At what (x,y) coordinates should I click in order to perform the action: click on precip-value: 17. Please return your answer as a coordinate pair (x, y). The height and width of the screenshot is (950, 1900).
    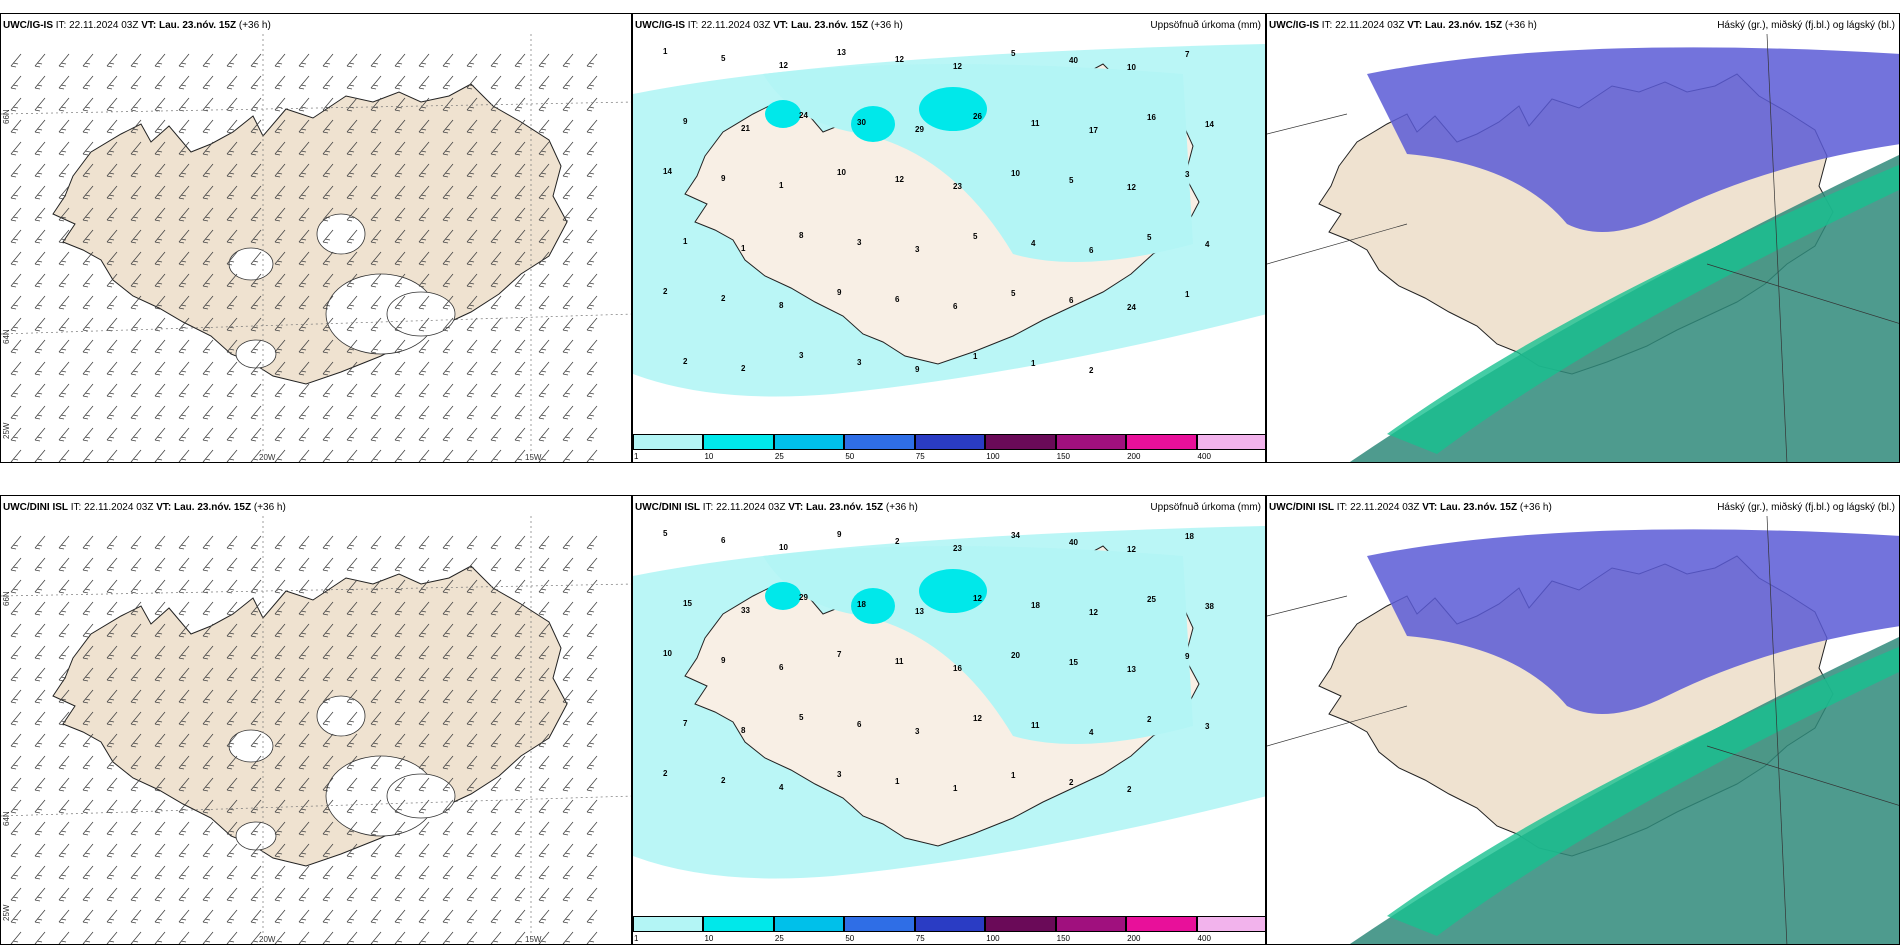
    Looking at the image, I should click on (1093, 130).